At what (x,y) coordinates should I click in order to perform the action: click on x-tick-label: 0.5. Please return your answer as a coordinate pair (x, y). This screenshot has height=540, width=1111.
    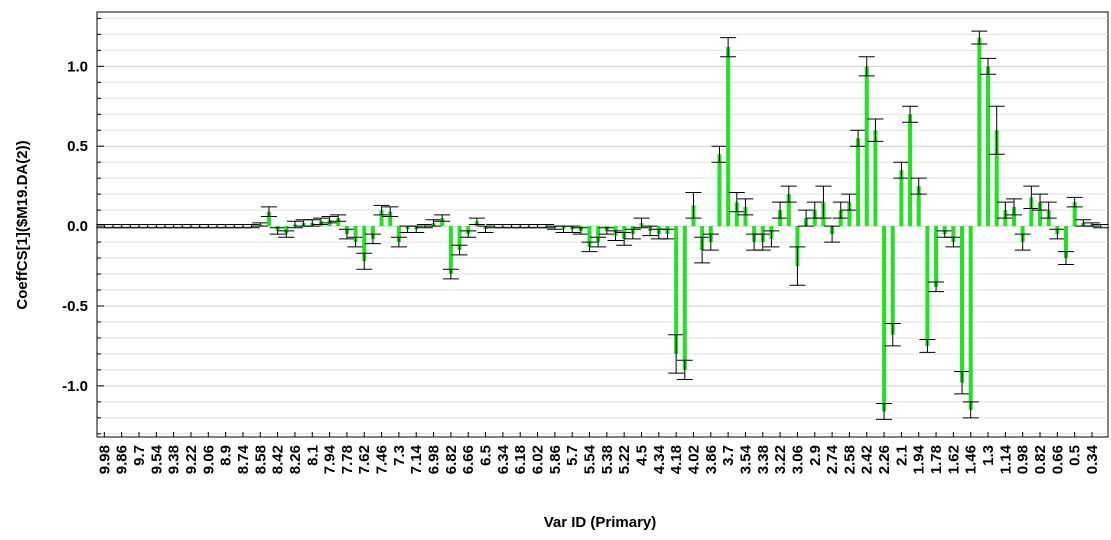
    Looking at the image, I should click on (1075, 455).